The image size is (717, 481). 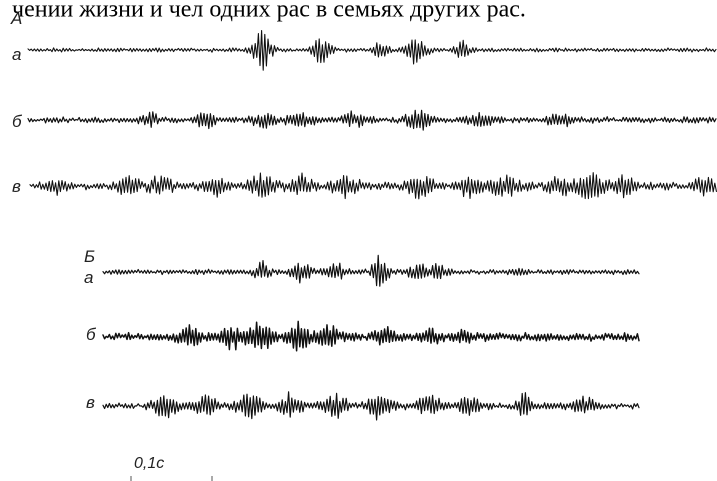 What do you see at coordinates (371, 406) in the screenshot?
I see `panel-b-trace-c` at bounding box center [371, 406].